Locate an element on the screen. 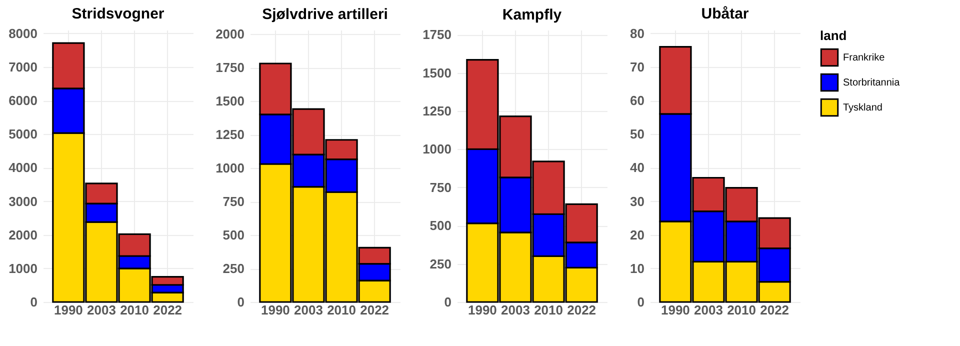  y-tick-label: 20 is located at coordinates (637, 234).